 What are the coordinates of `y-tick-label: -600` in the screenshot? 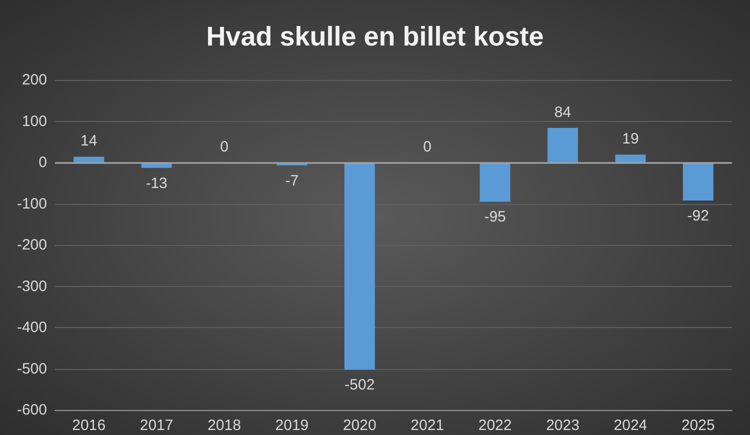 It's located at (31, 410).